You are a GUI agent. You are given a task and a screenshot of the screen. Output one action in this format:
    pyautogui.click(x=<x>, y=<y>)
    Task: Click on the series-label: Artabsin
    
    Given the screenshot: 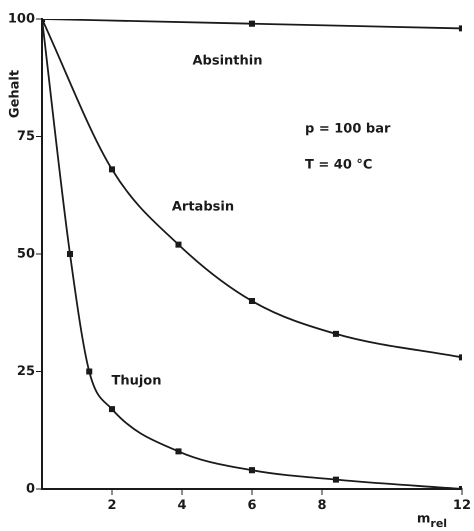 What is the action you would take?
    pyautogui.click(x=203, y=206)
    